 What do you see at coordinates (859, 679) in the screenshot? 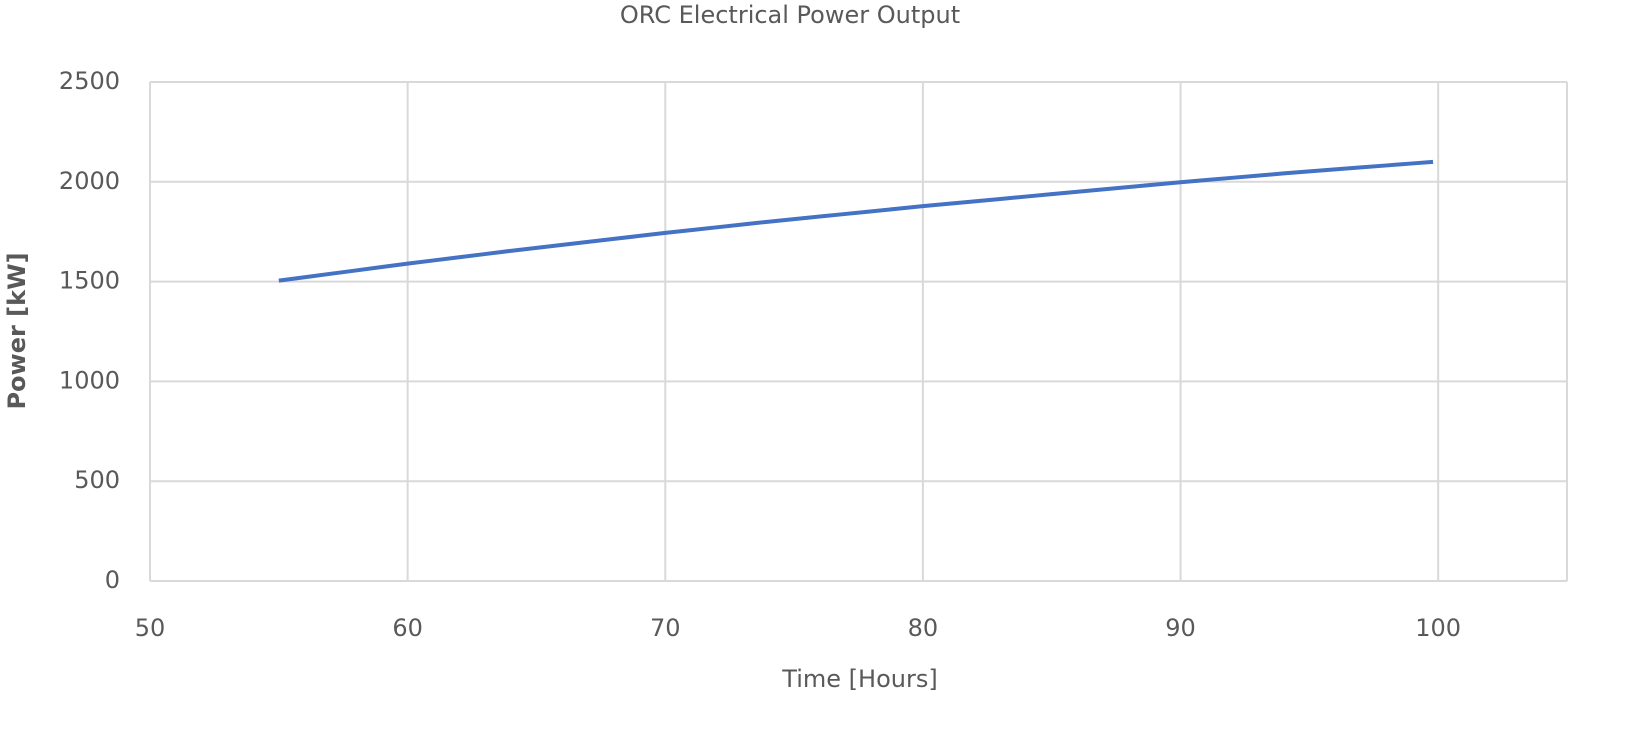
I see `x-axis-title: Time [Hours]` at bounding box center [859, 679].